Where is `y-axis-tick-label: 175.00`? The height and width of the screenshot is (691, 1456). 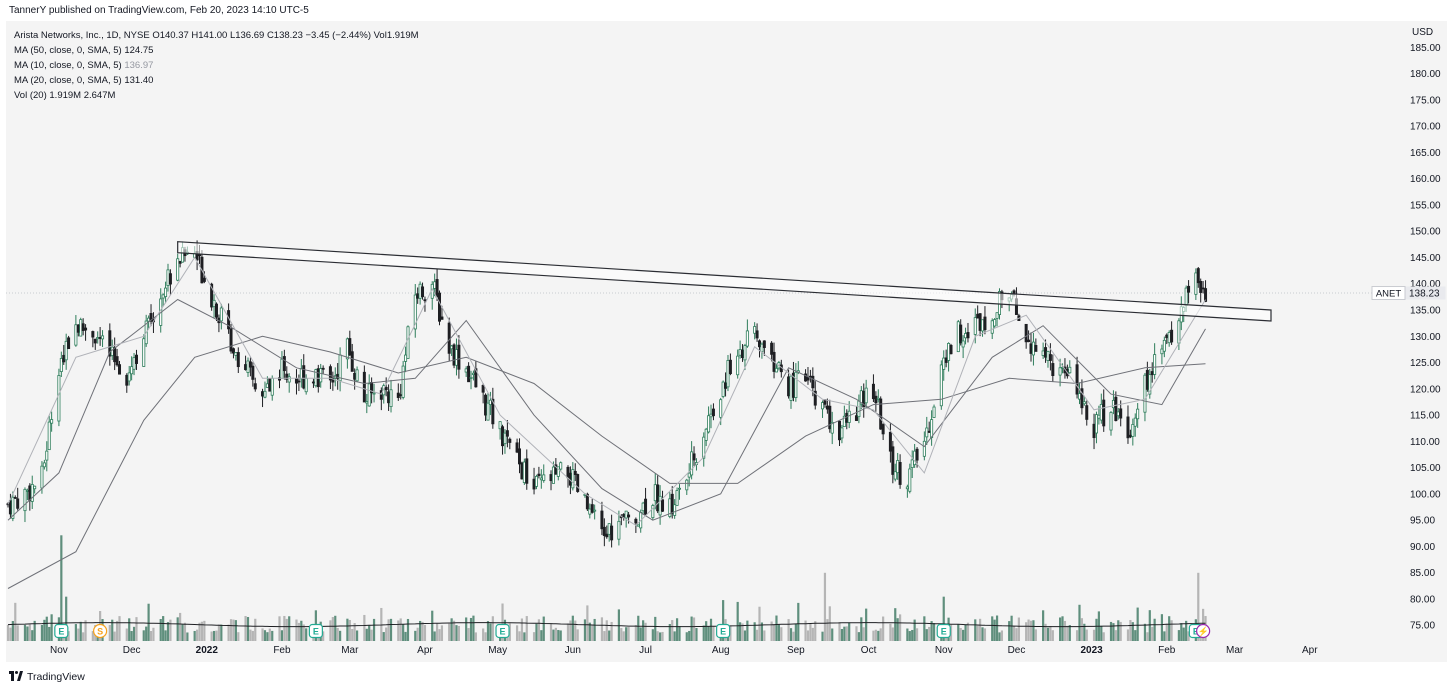 y-axis-tick-label: 175.00 is located at coordinates (1425, 100).